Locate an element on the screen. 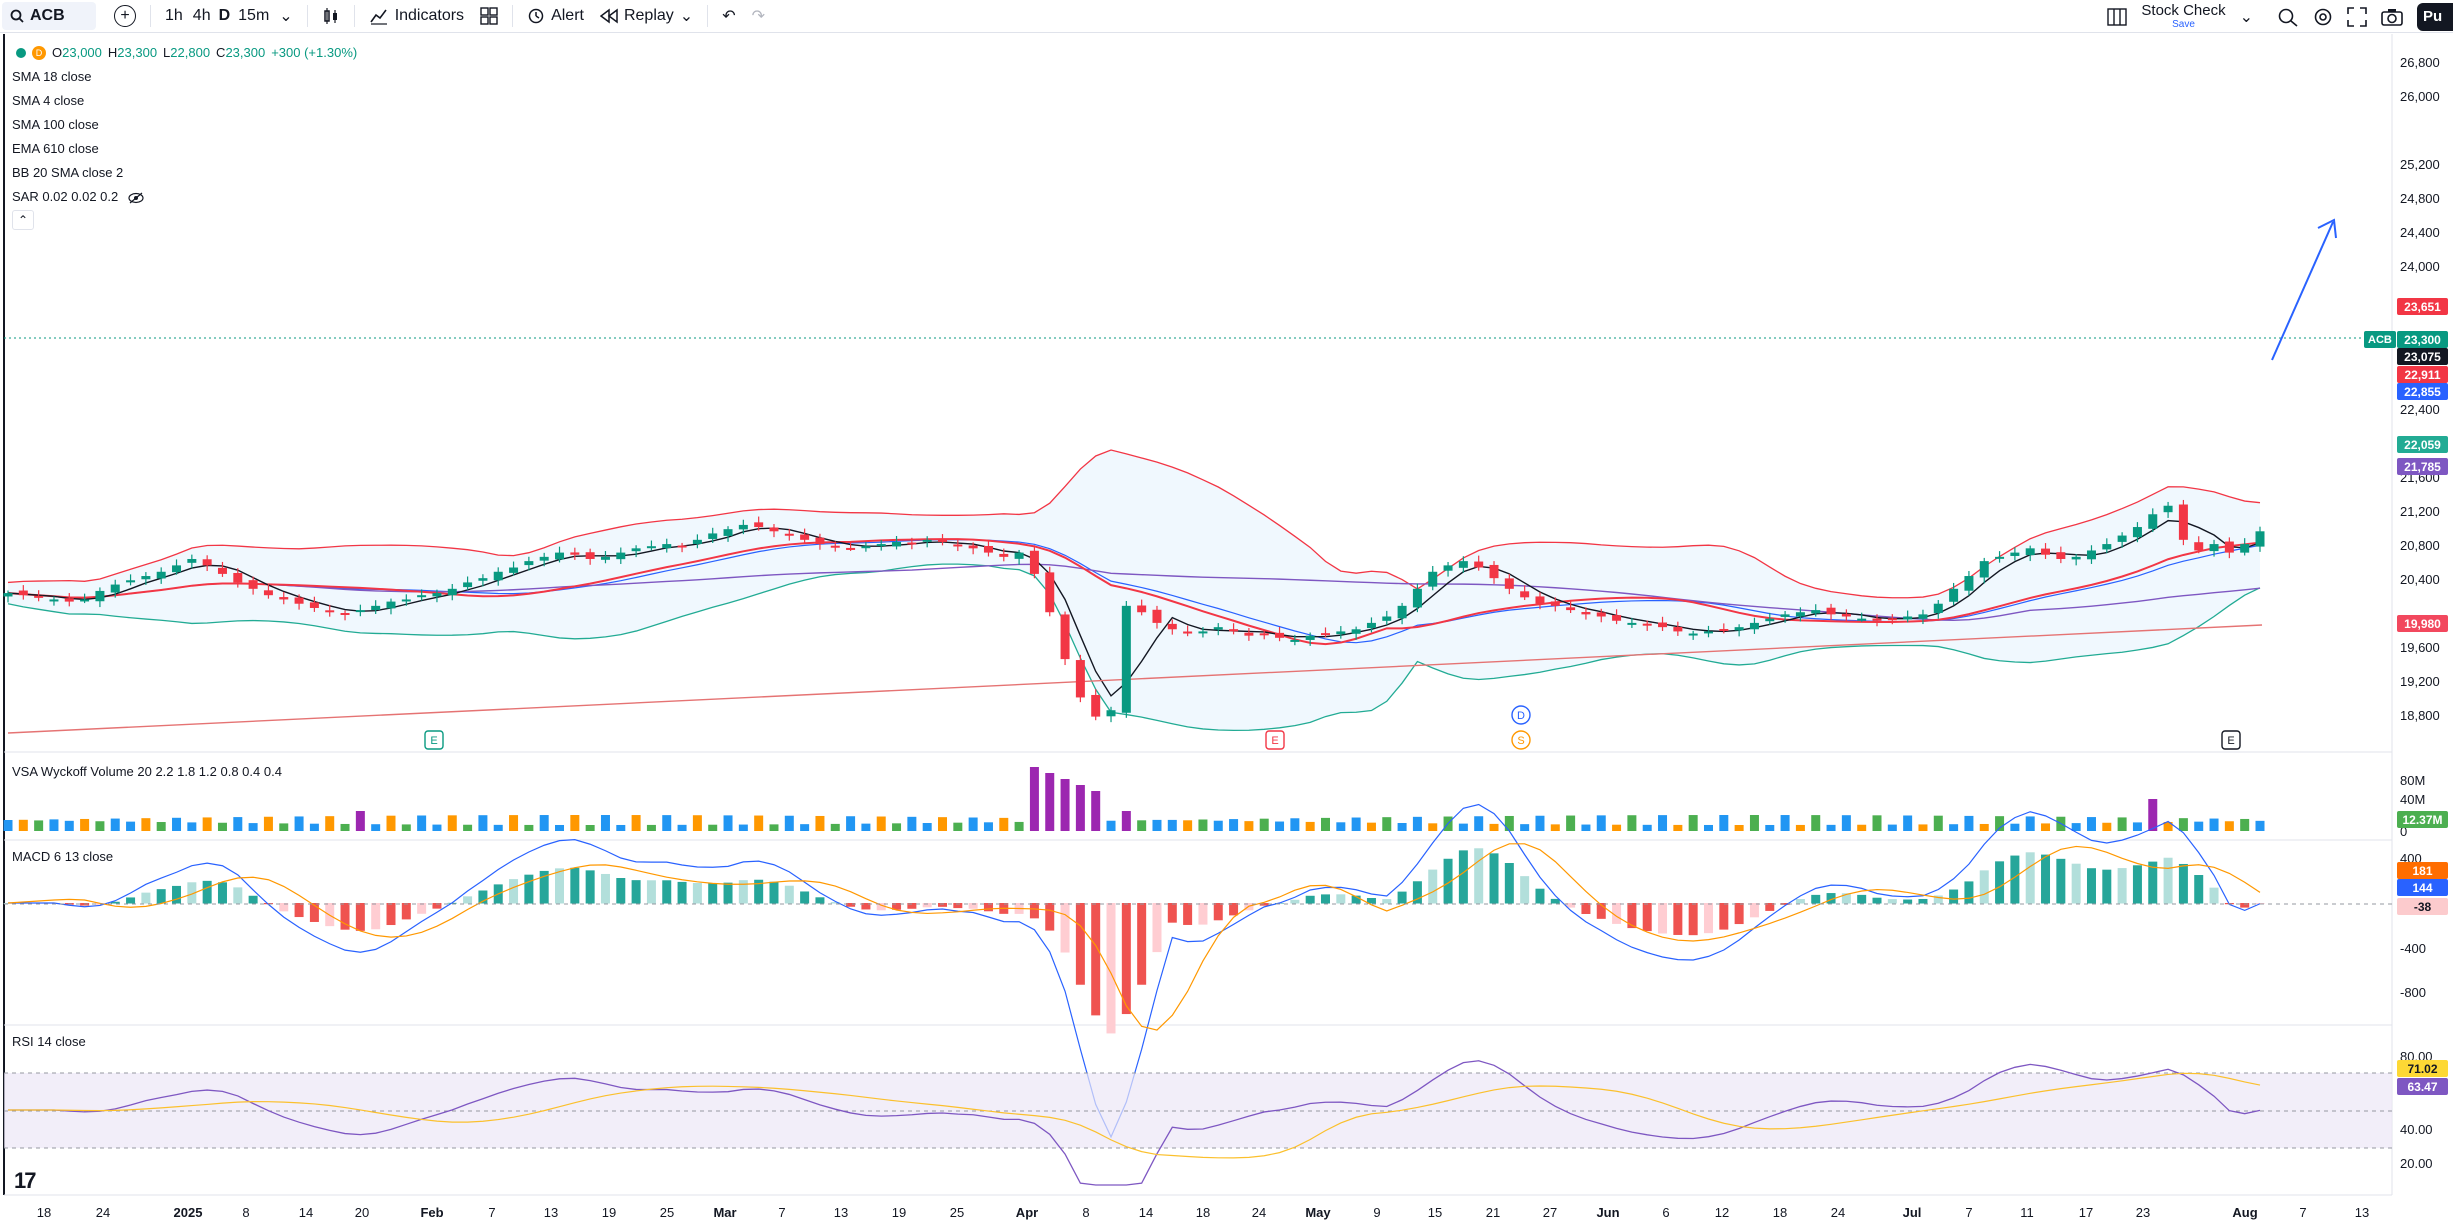  legend-sma100: SMA 100 close is located at coordinates (55, 124).